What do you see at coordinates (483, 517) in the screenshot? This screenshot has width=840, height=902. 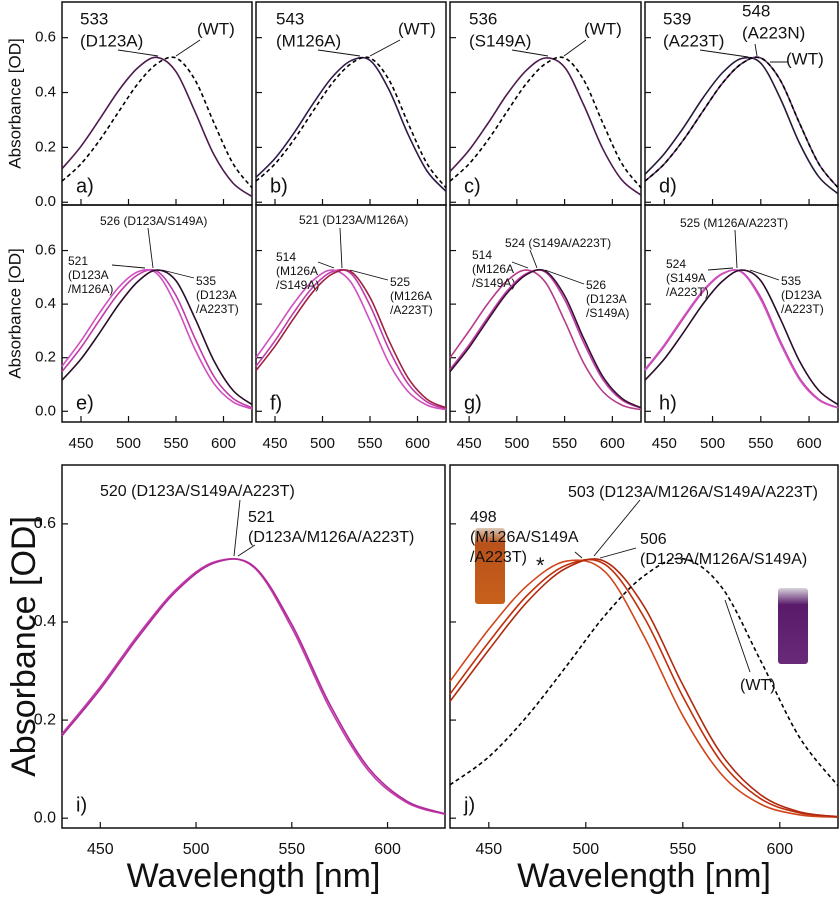 I see `peak-annotation: 498` at bounding box center [483, 517].